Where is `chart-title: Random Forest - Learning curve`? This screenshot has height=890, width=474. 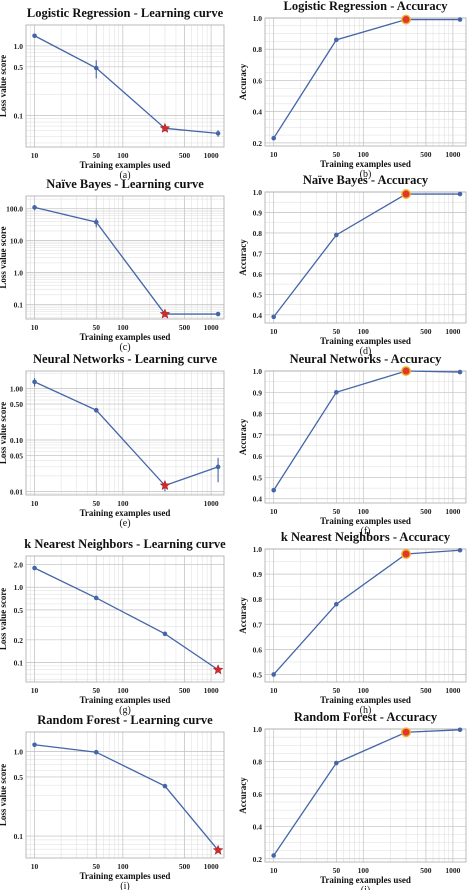
chart-title: Random Forest - Learning curve is located at coordinates (125, 720).